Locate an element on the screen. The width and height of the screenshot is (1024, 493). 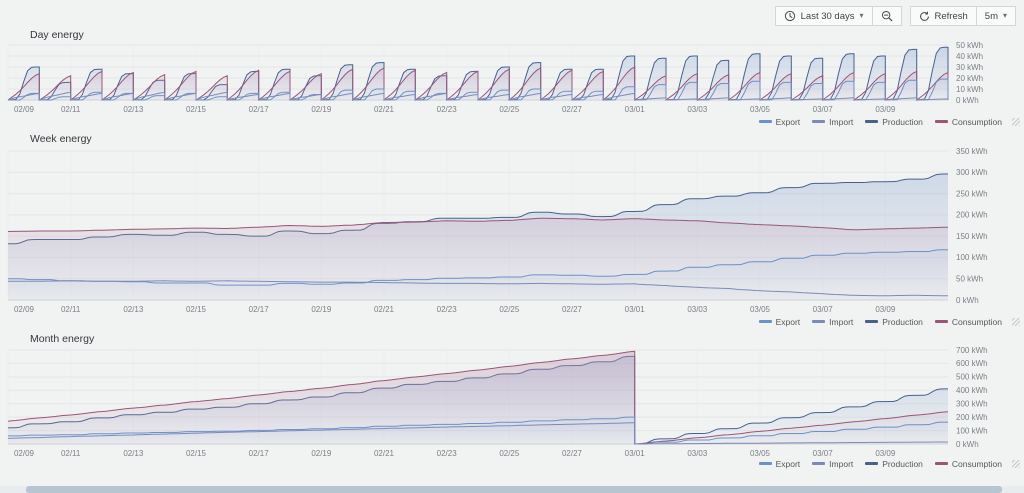
svg-text: 350 kWh is located at coordinates (972, 151).